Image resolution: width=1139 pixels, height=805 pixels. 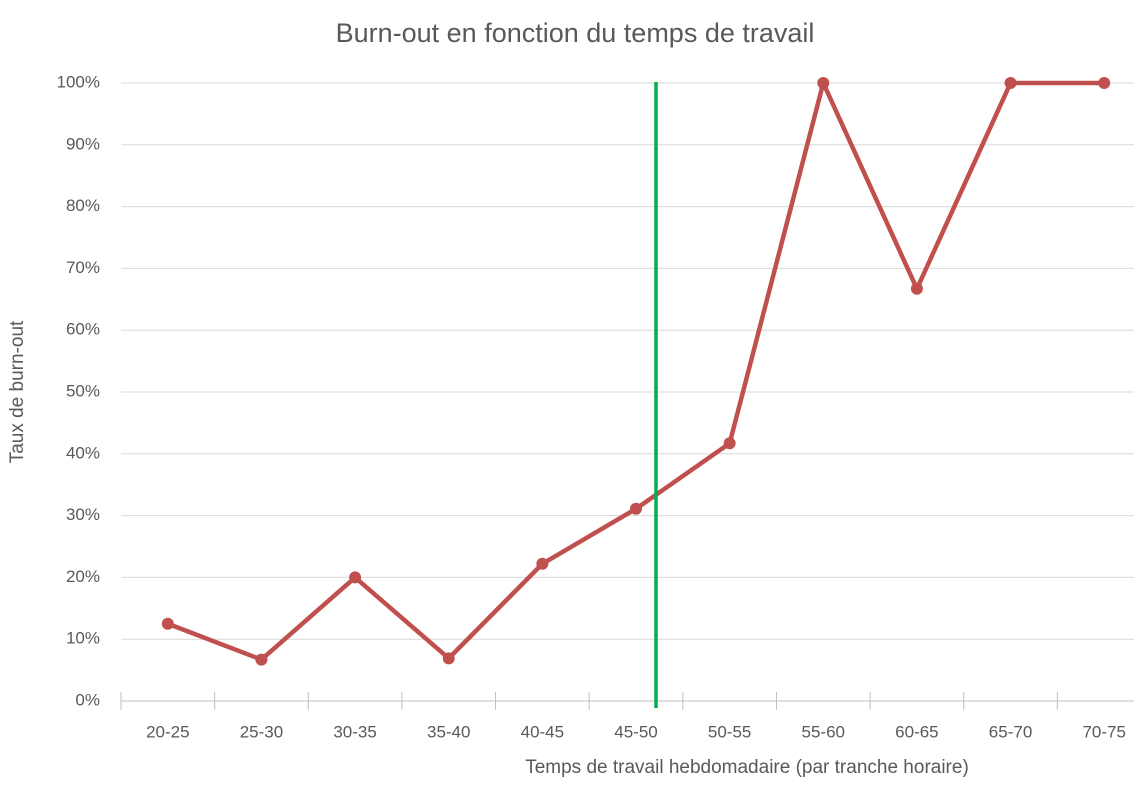 What do you see at coordinates (635, 731) in the screenshot?
I see `x-tick-label: 45-50` at bounding box center [635, 731].